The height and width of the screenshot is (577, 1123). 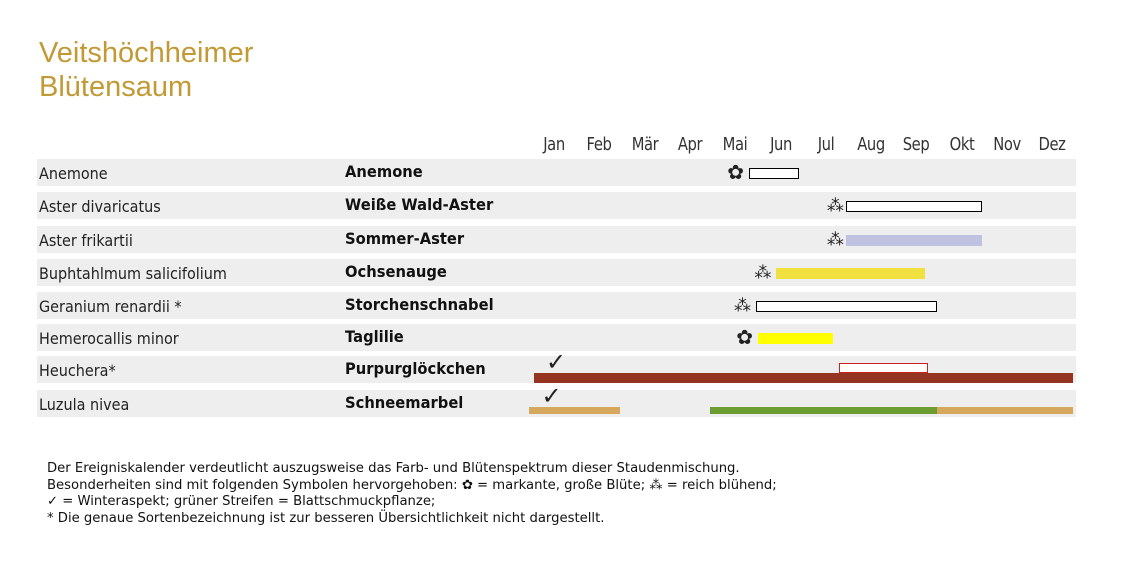 What do you see at coordinates (100, 206) in the screenshot?
I see `latin-name: Aster divaricatus` at bounding box center [100, 206].